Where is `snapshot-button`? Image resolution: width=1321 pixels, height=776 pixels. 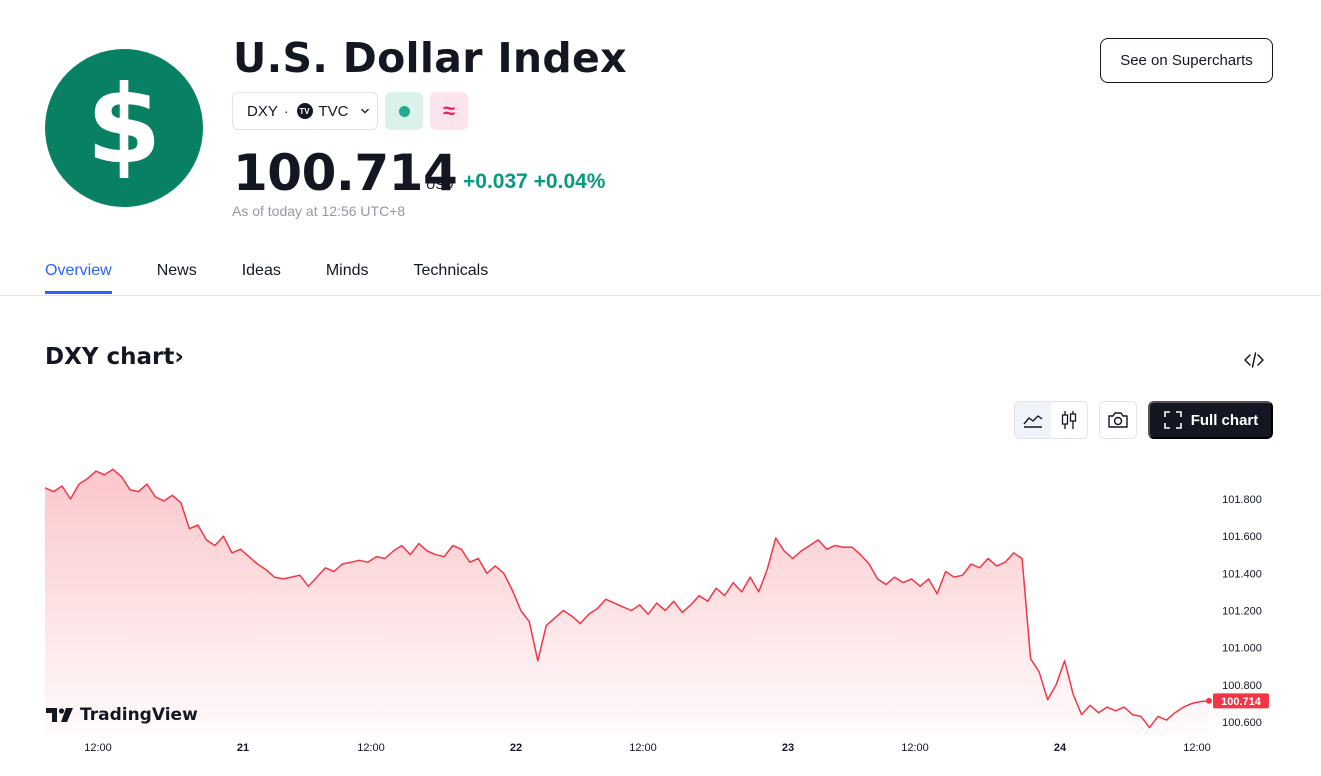 snapshot-button is located at coordinates (1118, 420).